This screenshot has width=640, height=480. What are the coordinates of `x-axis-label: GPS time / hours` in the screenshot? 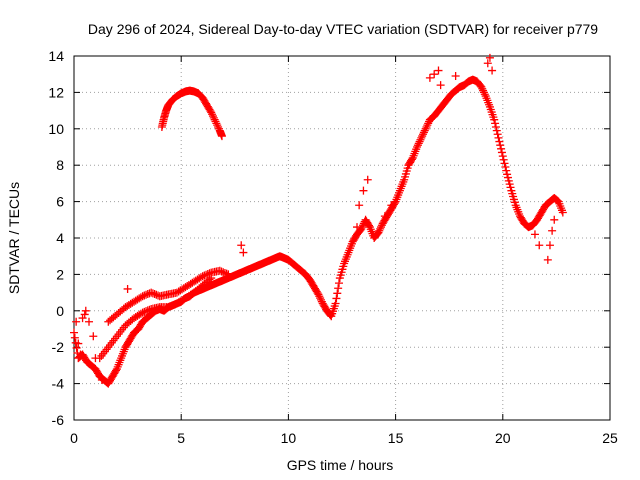 It's located at (340, 465).